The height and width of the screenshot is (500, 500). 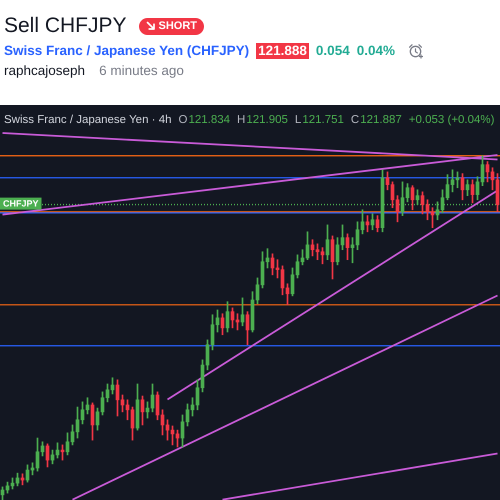 I want to click on text: raphcajoseph, so click(x=45, y=70).